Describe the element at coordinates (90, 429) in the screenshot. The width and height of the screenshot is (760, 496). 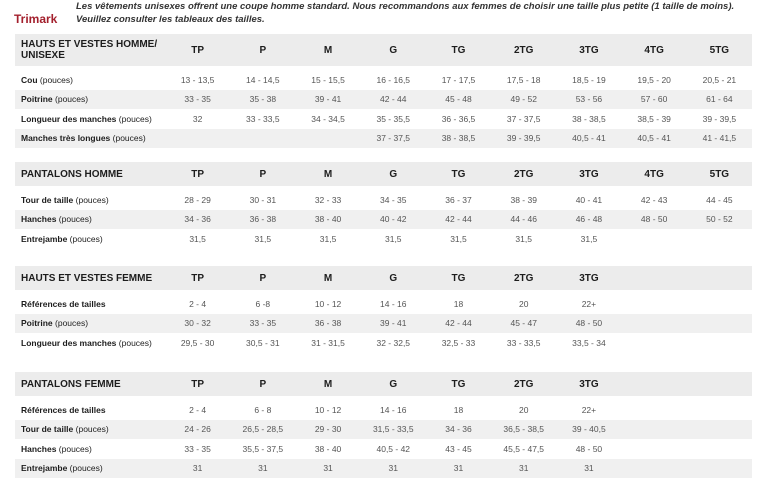
I see `measurement-label: Tour de taille (pouces)` at that location.